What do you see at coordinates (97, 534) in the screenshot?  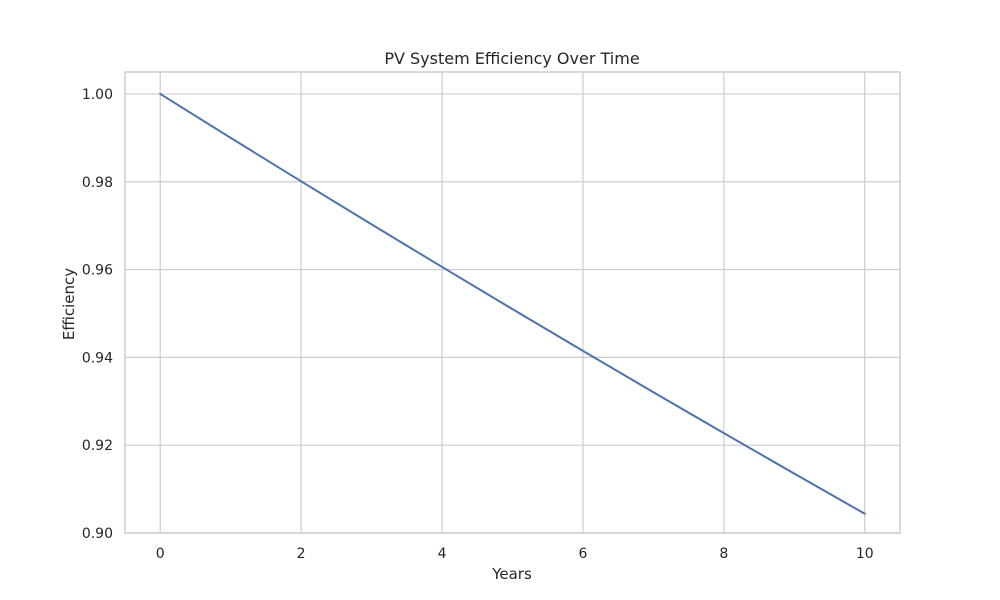 I see `y-tick-label-0.90: 0.90` at bounding box center [97, 534].